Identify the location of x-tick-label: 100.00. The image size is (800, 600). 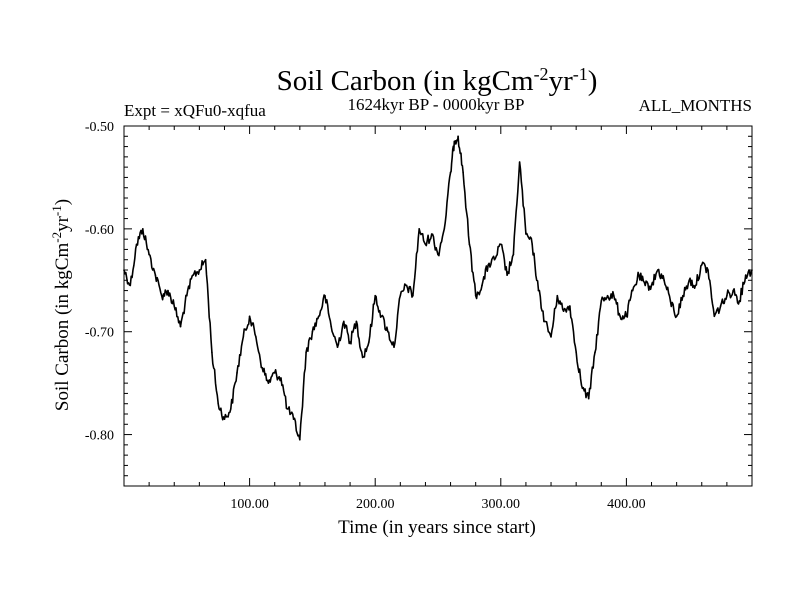
(249, 504).